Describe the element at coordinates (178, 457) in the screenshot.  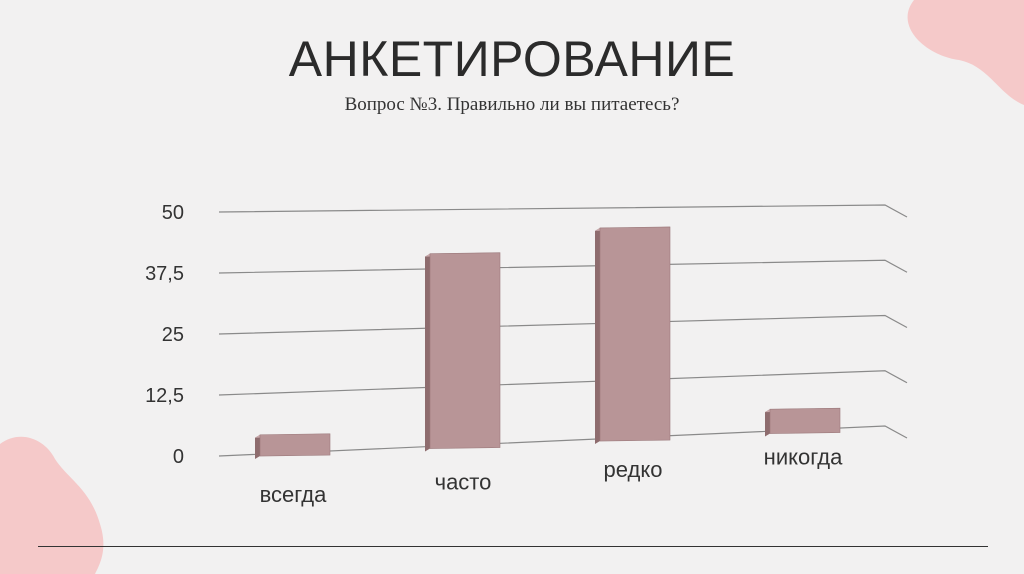
I see `y-tick-label: 0` at that location.